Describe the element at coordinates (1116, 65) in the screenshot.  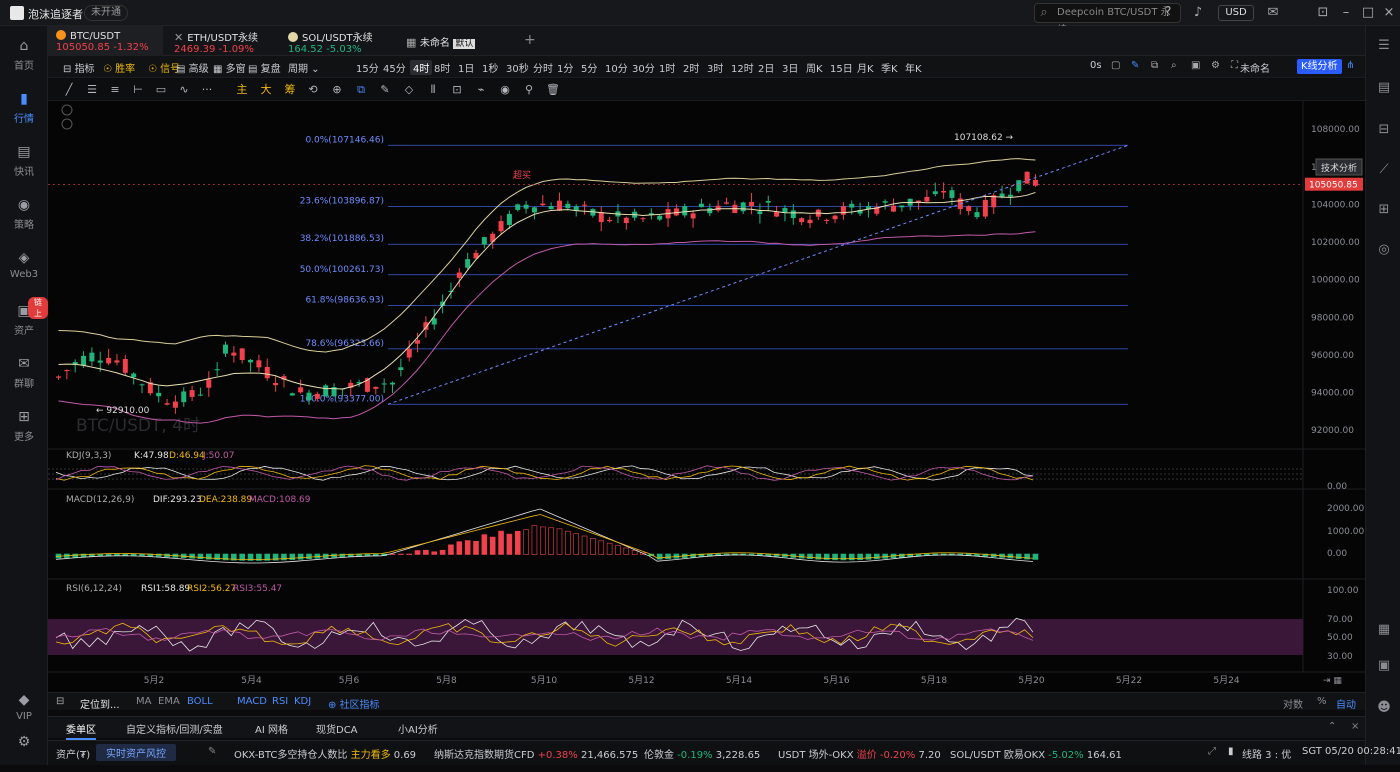
I see `camera-icon: ▢` at that location.